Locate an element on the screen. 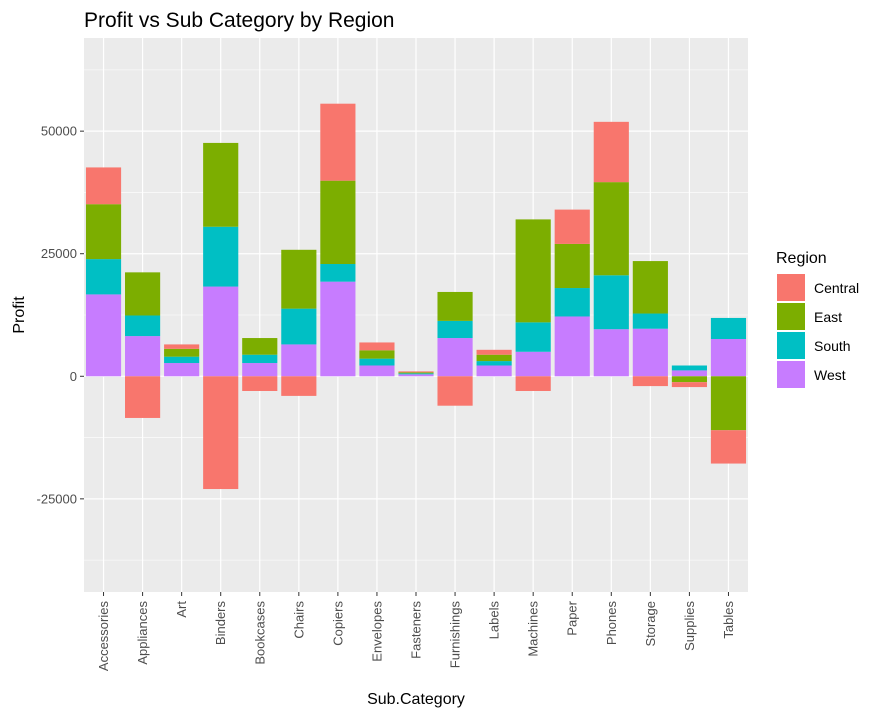 The height and width of the screenshot is (722, 880). bar-chairs-central is located at coordinates (299, 386).